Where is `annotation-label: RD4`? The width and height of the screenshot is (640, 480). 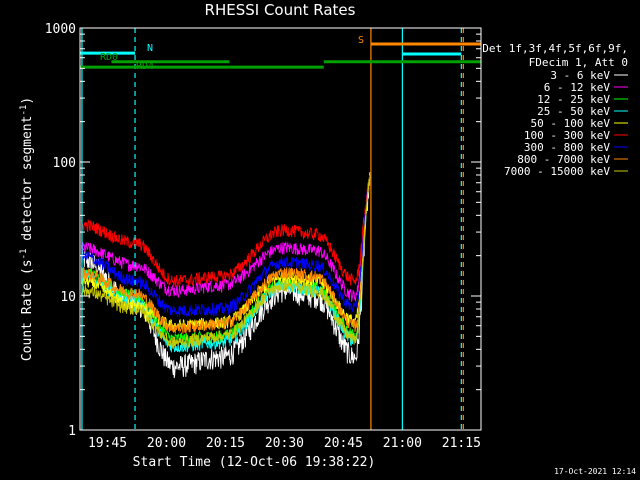
annotation-label: RD4 is located at coordinates (145, 66).